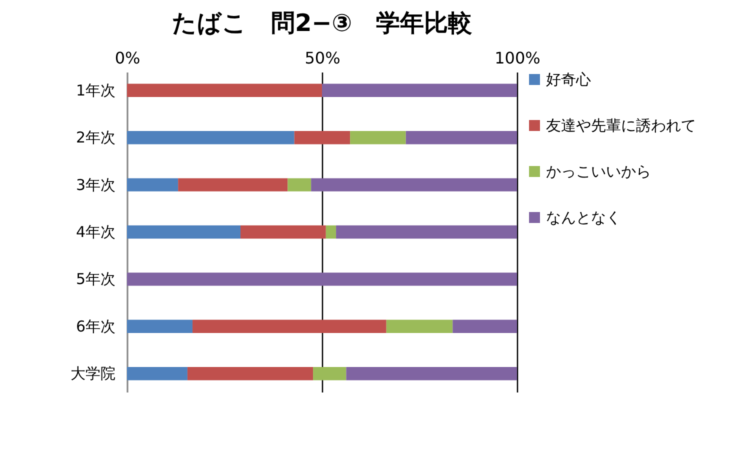 The image size is (731, 466). What do you see at coordinates (517, 58) in the screenshot?
I see `x-tick-label: 100%` at bounding box center [517, 58].